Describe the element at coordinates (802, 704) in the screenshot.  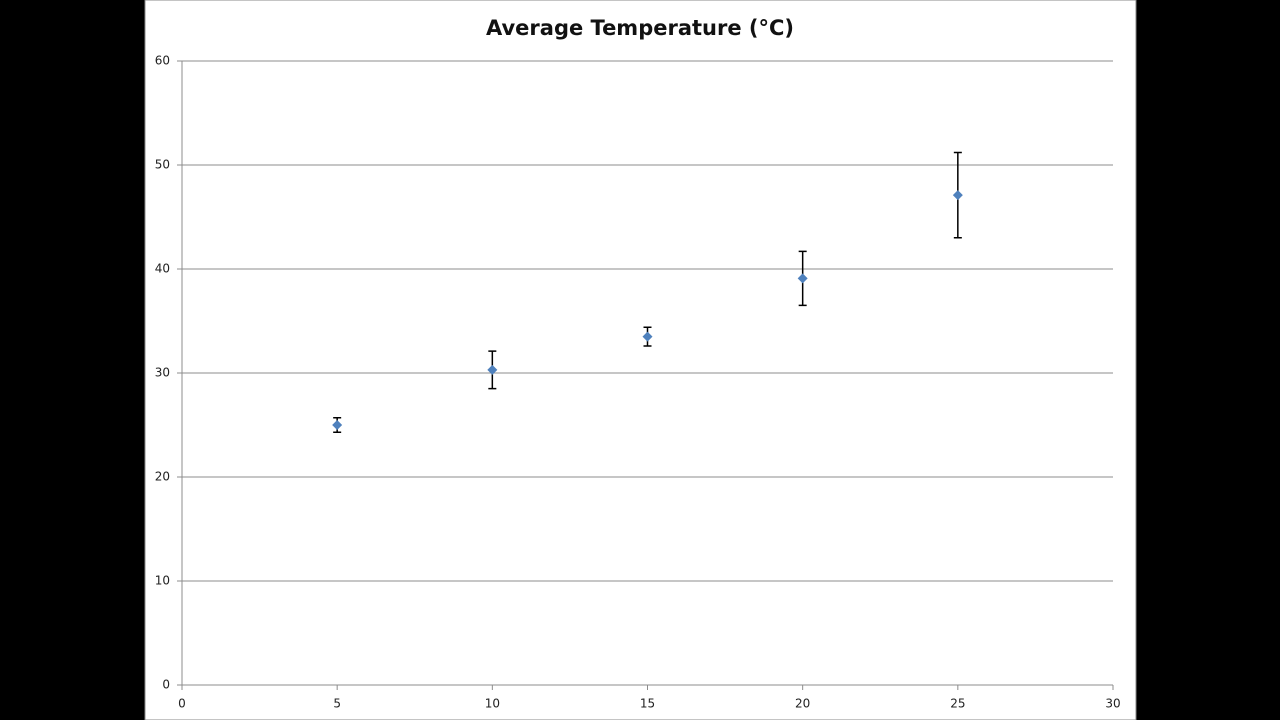
I see `x-tick-label: 20` at that location.